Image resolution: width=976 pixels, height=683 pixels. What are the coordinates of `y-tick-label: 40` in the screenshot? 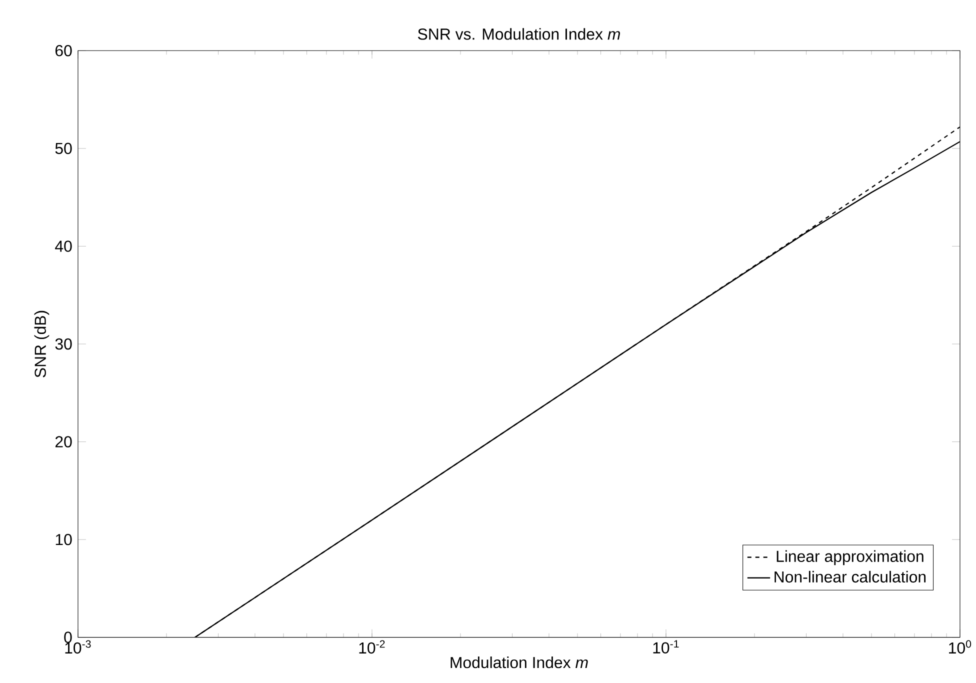 It's located at (63, 246).